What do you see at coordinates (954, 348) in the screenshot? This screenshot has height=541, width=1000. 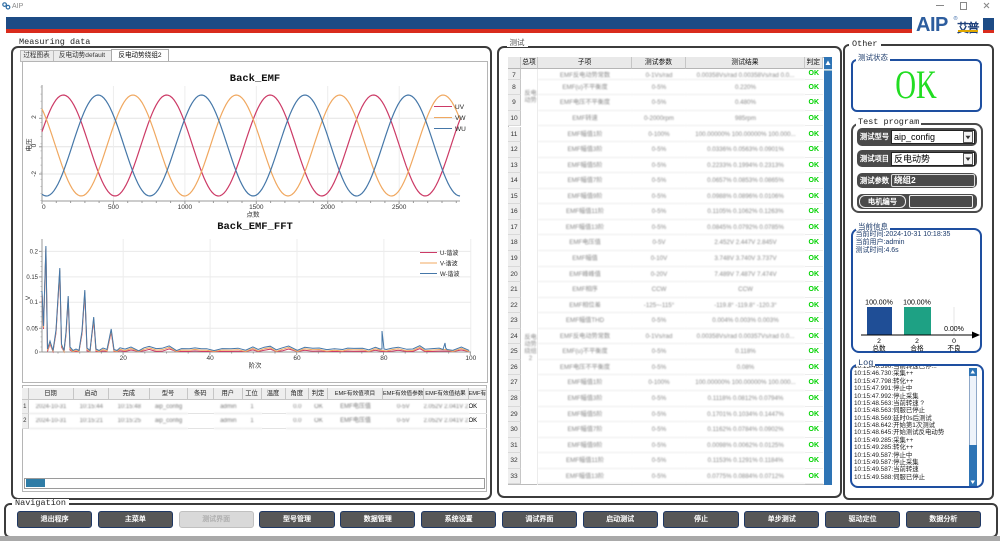 I see `svg-text: 不良` at bounding box center [954, 348].